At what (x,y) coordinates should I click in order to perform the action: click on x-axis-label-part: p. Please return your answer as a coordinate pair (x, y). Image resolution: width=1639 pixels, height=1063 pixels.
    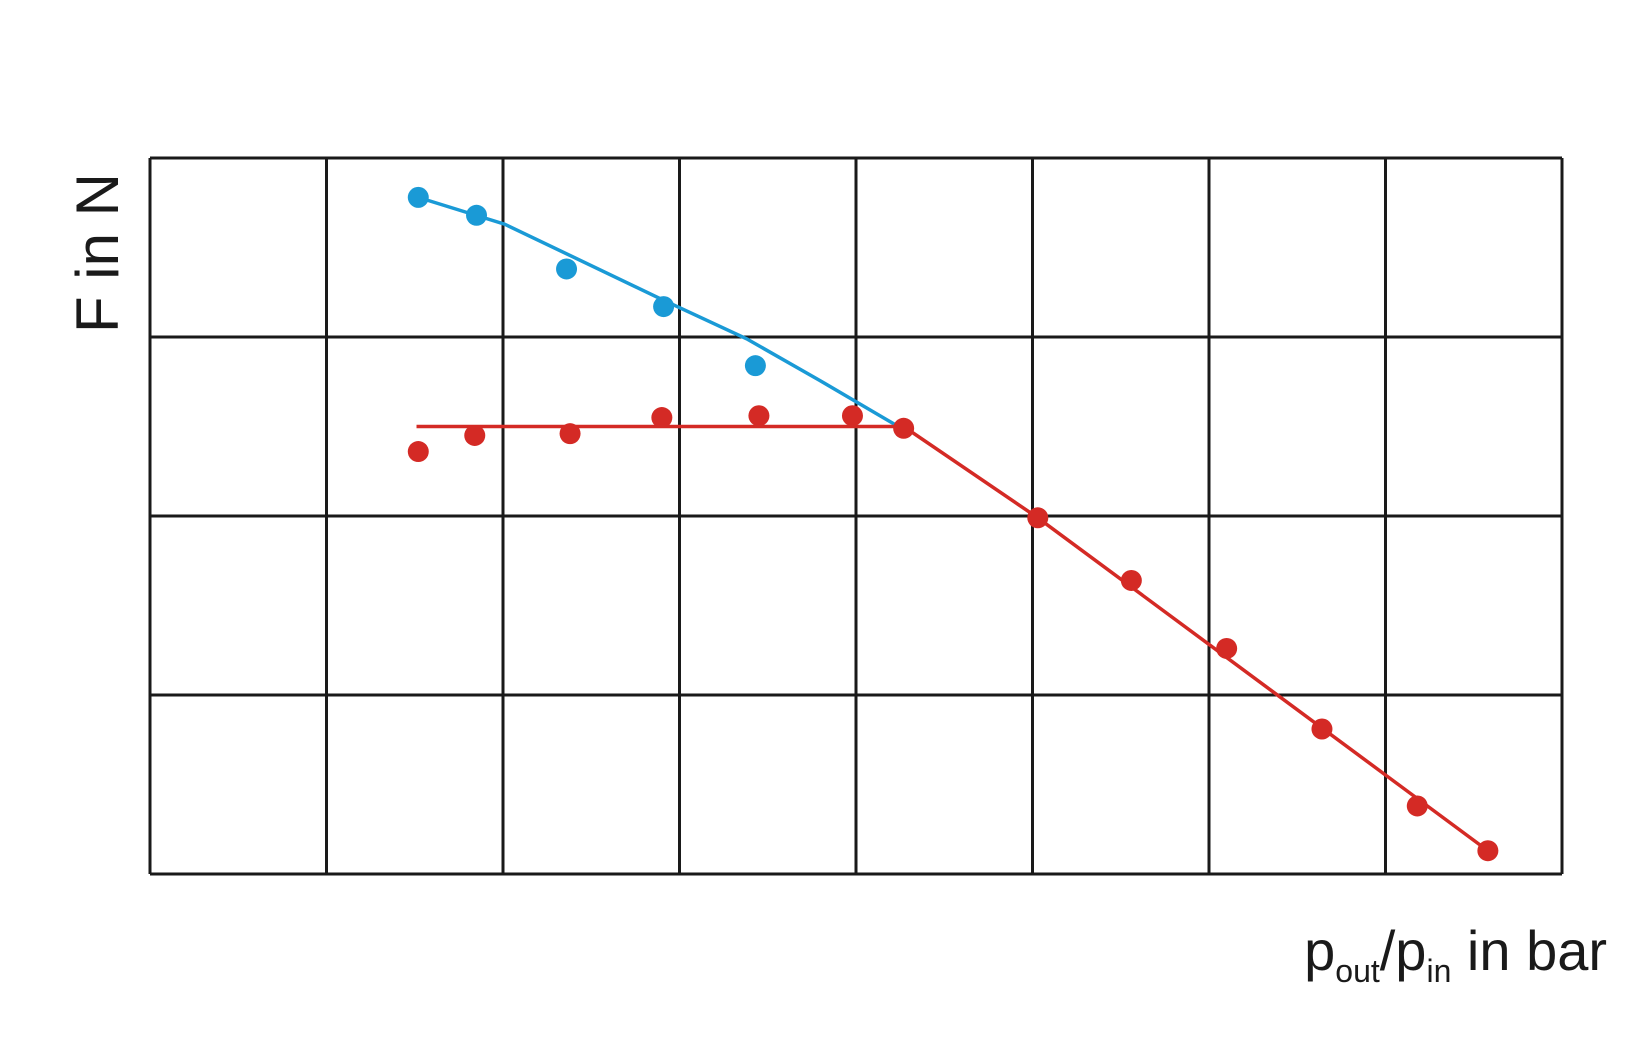
    Looking at the image, I should click on (1319, 950).